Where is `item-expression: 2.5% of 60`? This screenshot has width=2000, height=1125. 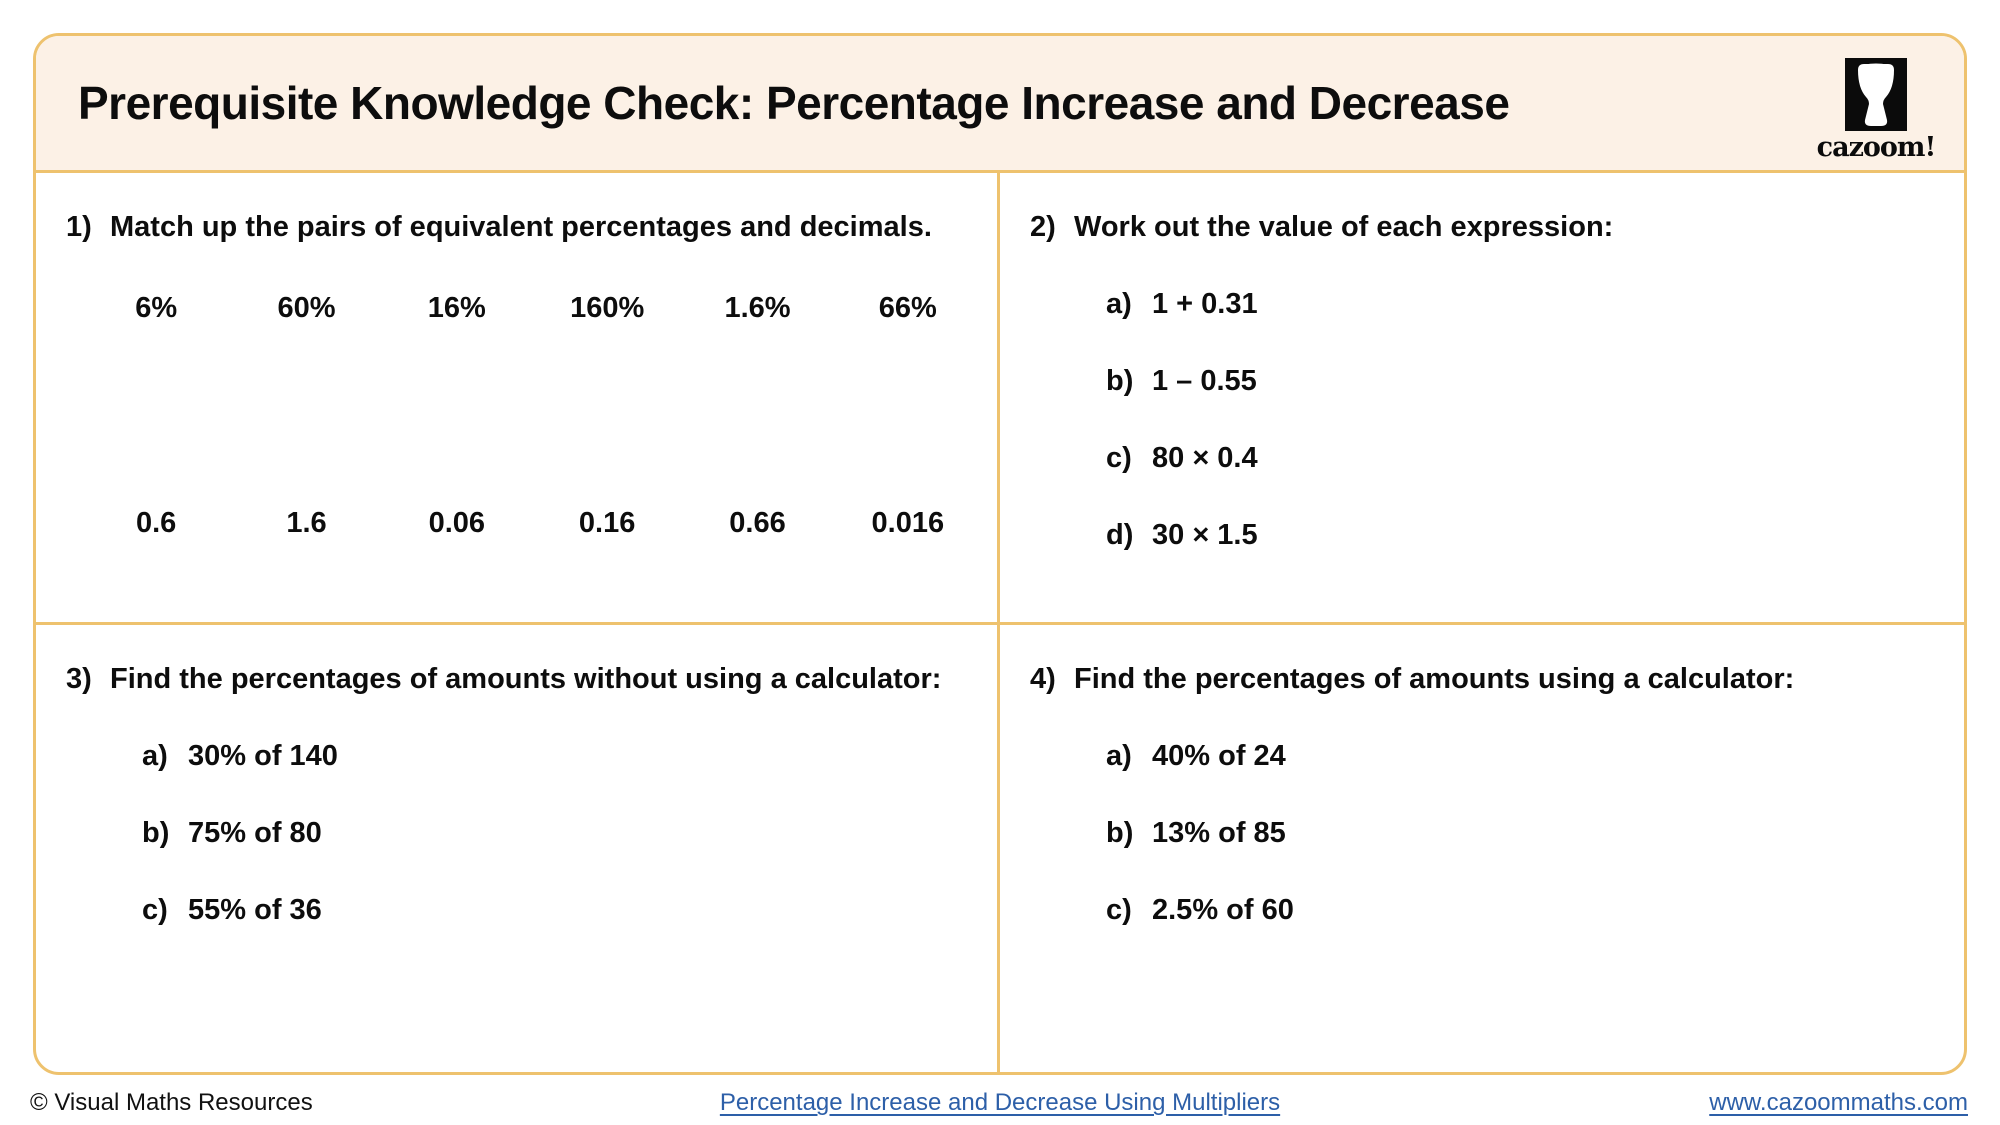
item-expression: 2.5% of 60 is located at coordinates (1223, 910).